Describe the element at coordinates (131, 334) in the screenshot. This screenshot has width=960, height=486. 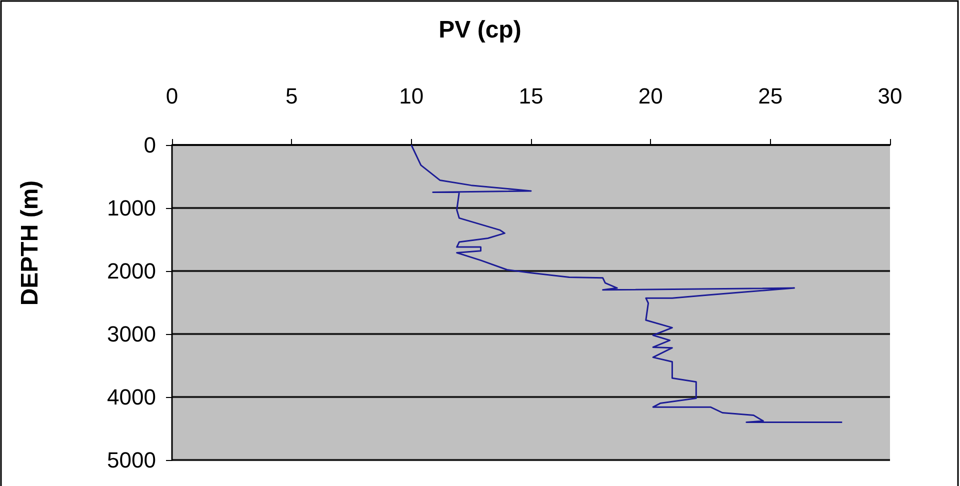
I see `y-tick-label: 3000` at that location.